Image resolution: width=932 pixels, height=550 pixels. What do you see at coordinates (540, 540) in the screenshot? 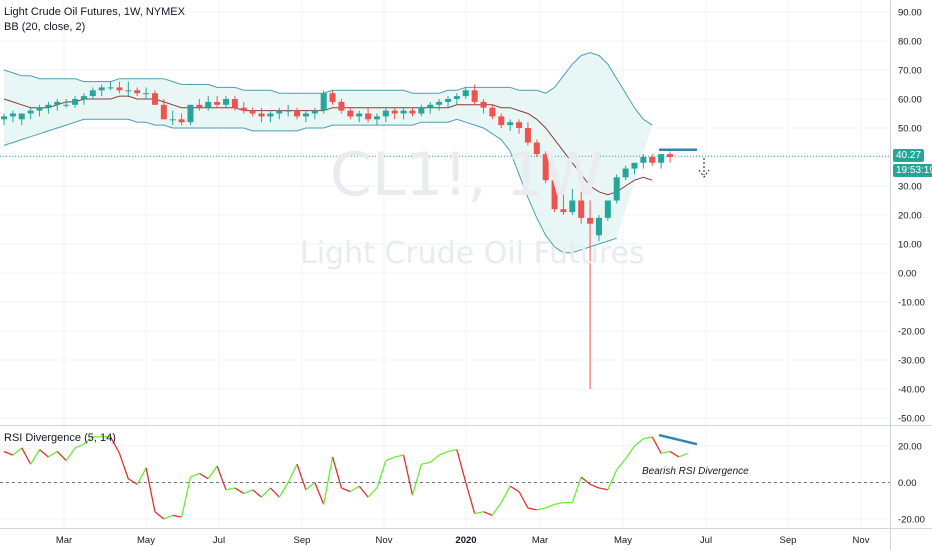
I see `time-axis-label: Mar` at bounding box center [540, 540].